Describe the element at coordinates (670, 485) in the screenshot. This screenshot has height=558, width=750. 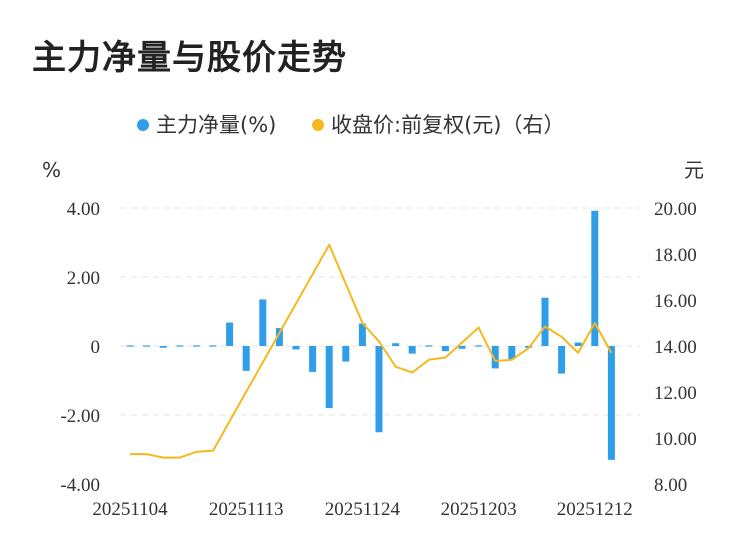
I see `y-right-tick-label: 8.00` at that location.